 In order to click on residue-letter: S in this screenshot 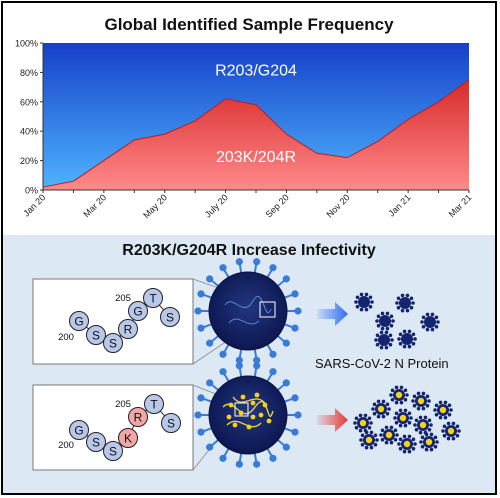, I will do `click(113, 452)`.